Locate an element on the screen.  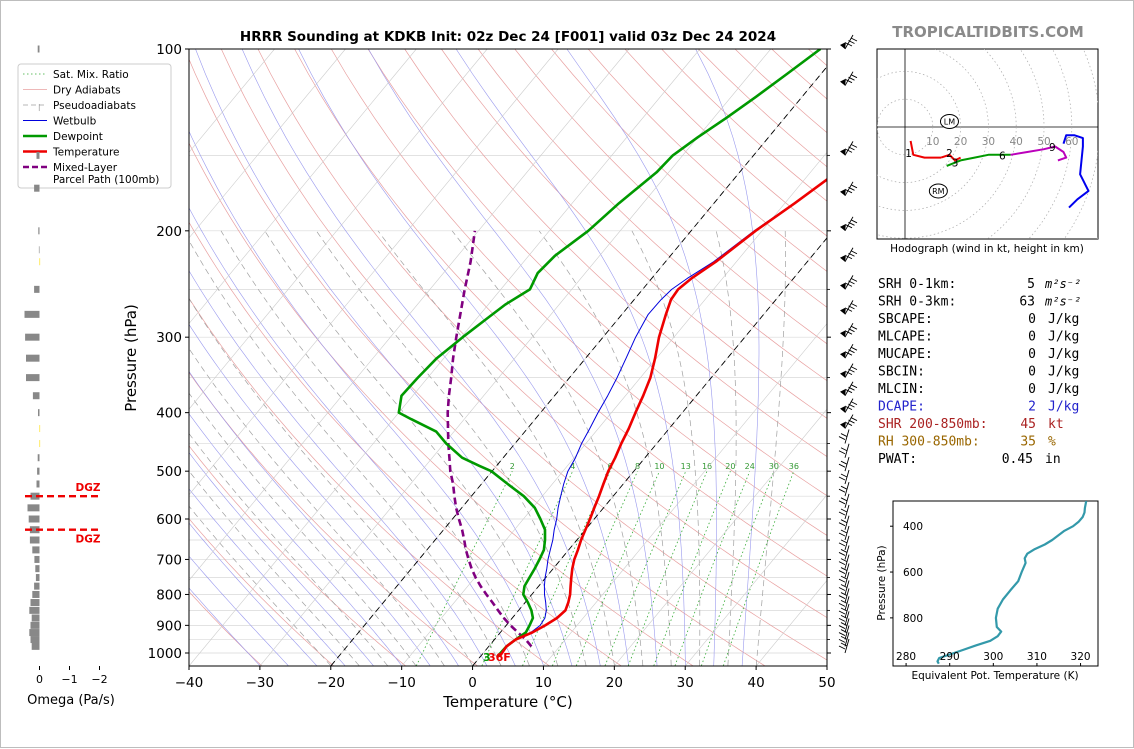
hodograph-marker-label: RM is located at coordinates (938, 191).